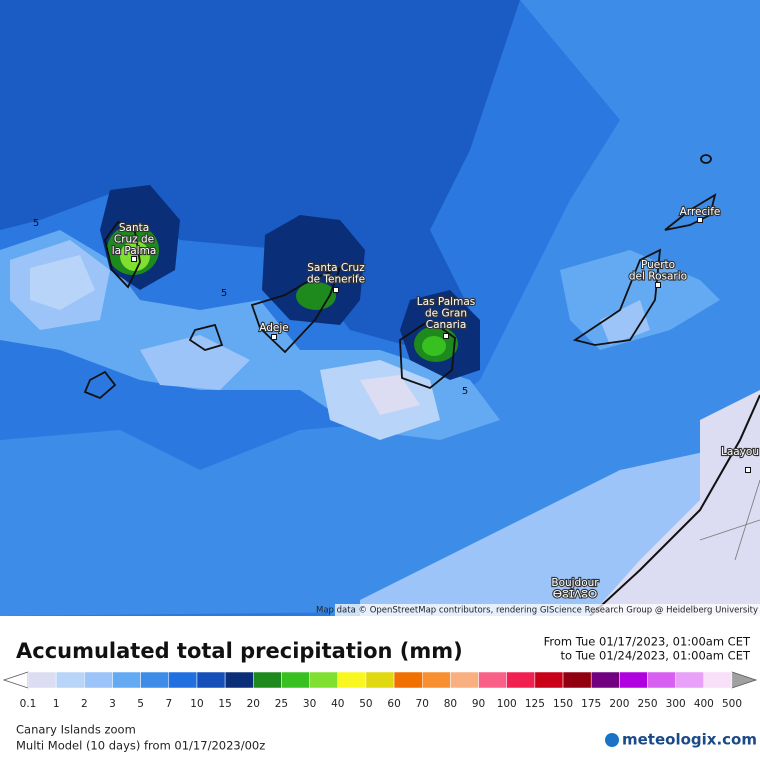 This screenshot has height=760, width=760. I want to click on legend-tick-label: 0.1, so click(28, 704).